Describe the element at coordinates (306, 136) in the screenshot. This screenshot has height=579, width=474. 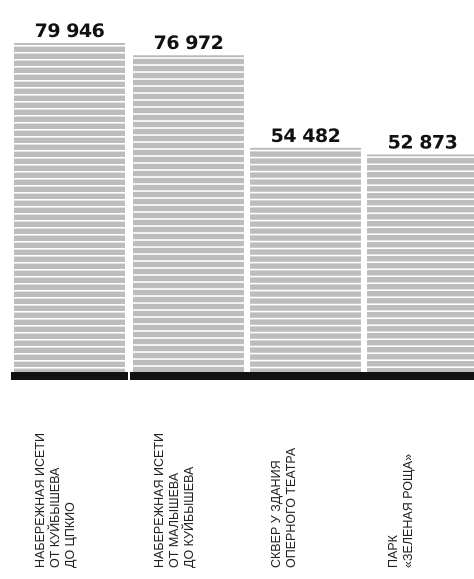
I see `value-label-3: 54 482` at that location.